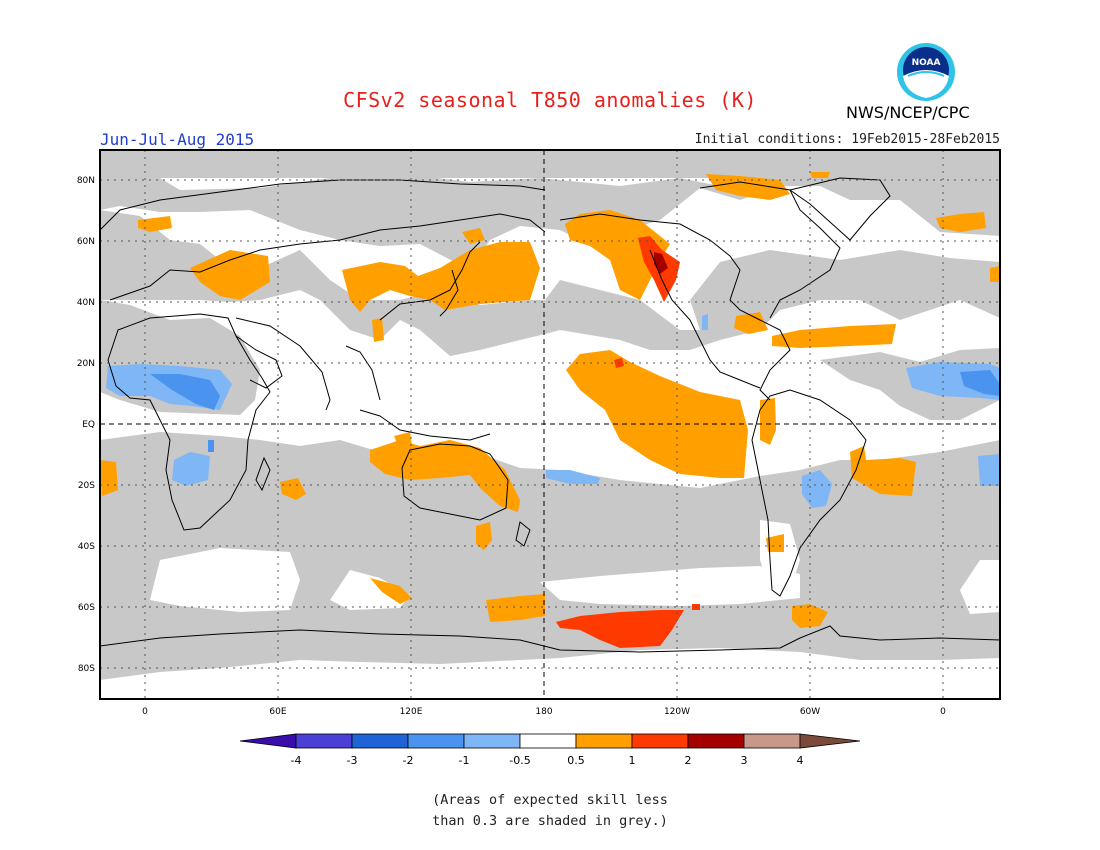 The image size is (1100, 850). I want to click on lat-label: EQ, so click(88, 425).